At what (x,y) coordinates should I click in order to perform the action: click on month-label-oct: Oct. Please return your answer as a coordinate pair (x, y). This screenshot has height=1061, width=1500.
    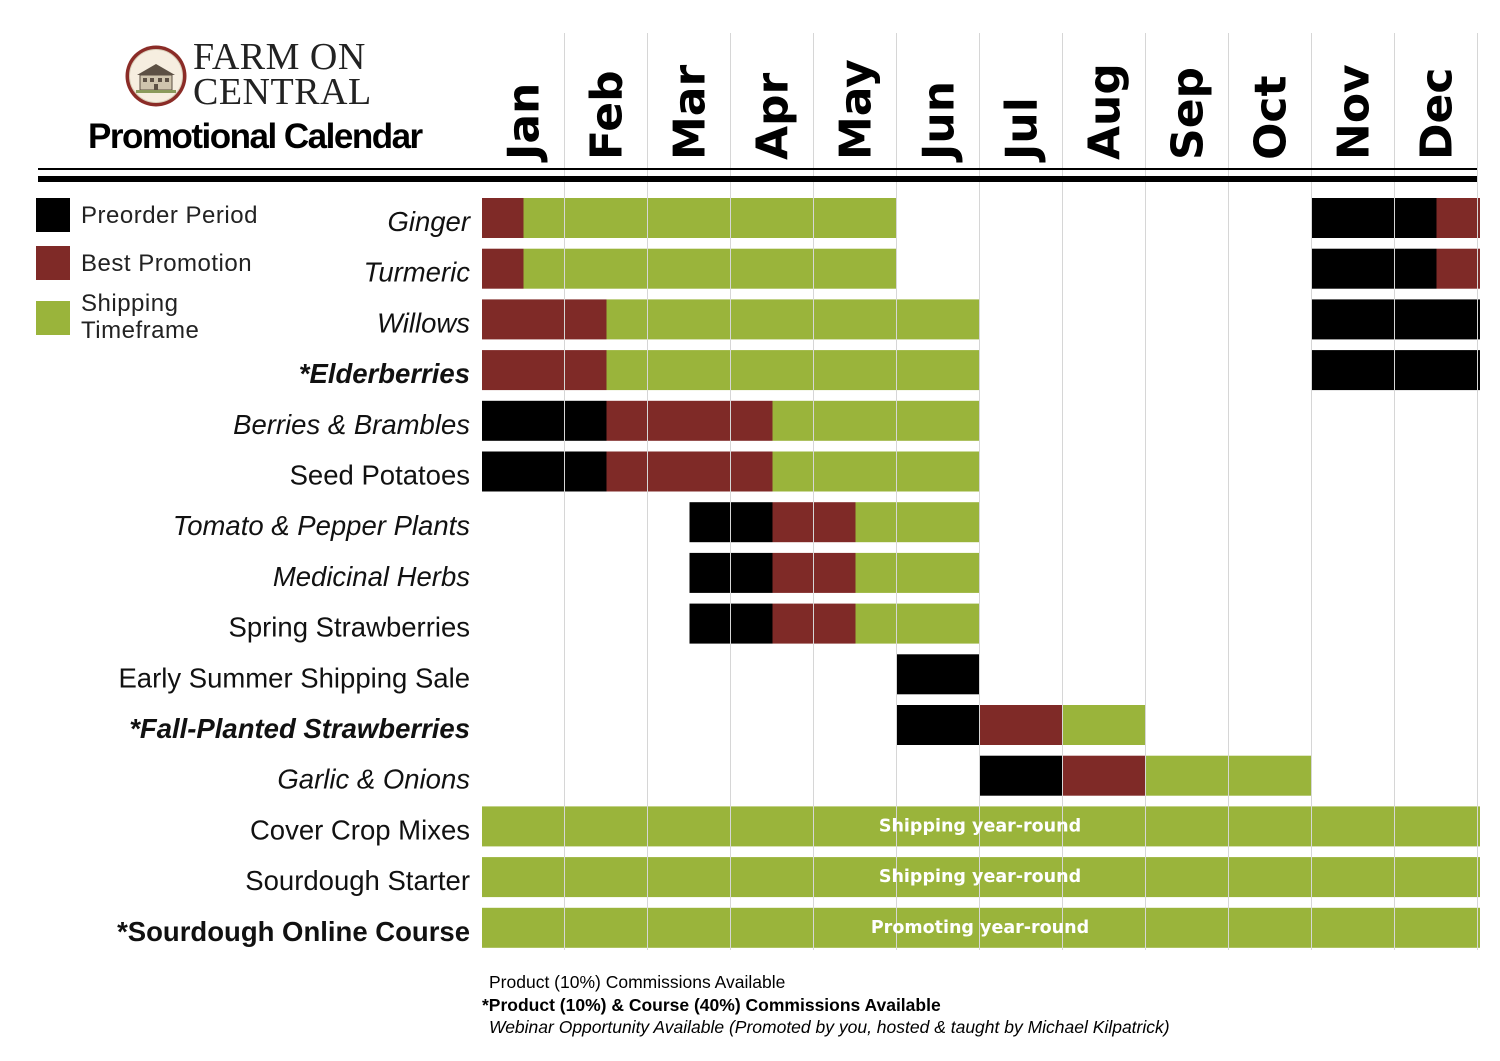
    Looking at the image, I should click on (1271, 117).